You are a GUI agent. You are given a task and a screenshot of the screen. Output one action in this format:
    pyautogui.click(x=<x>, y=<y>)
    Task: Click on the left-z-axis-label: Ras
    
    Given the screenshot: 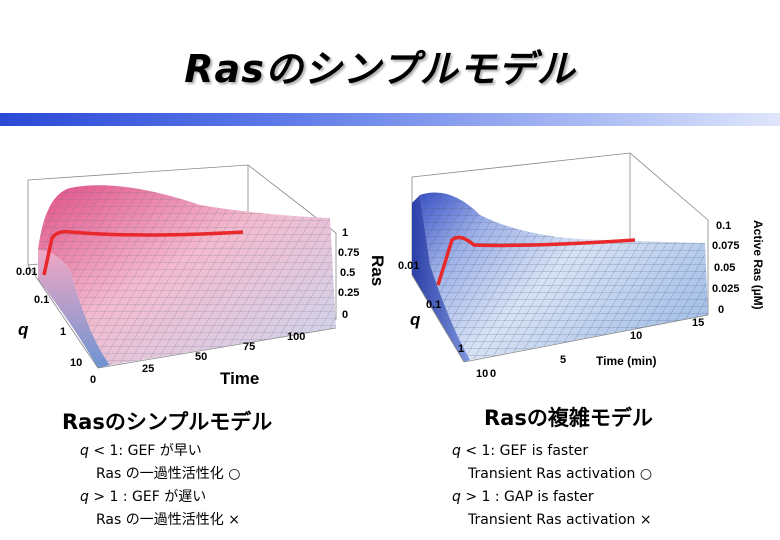 What is the action you would take?
    pyautogui.click(x=377, y=270)
    